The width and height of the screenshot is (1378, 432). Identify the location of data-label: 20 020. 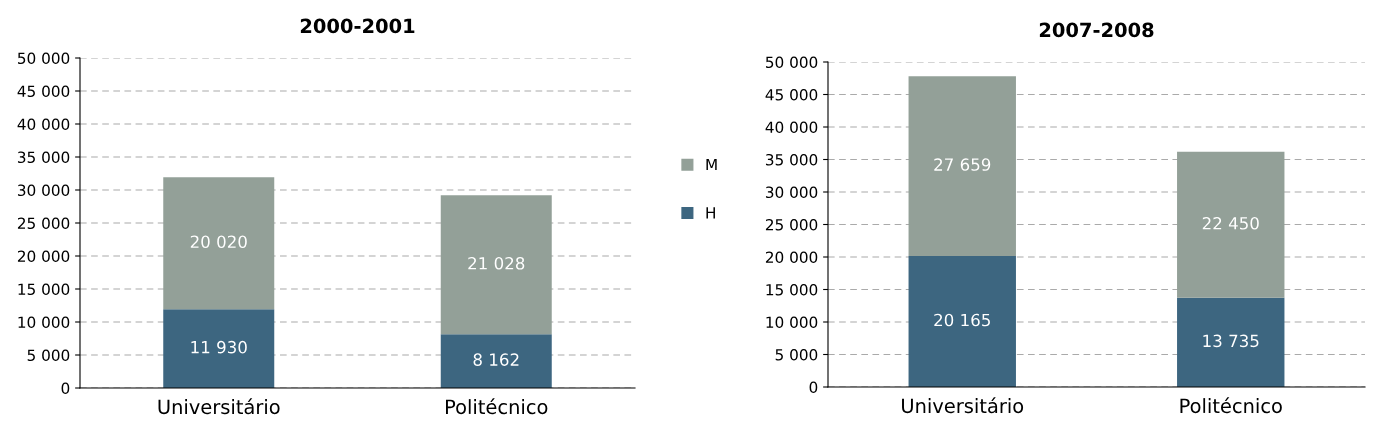
(218, 242).